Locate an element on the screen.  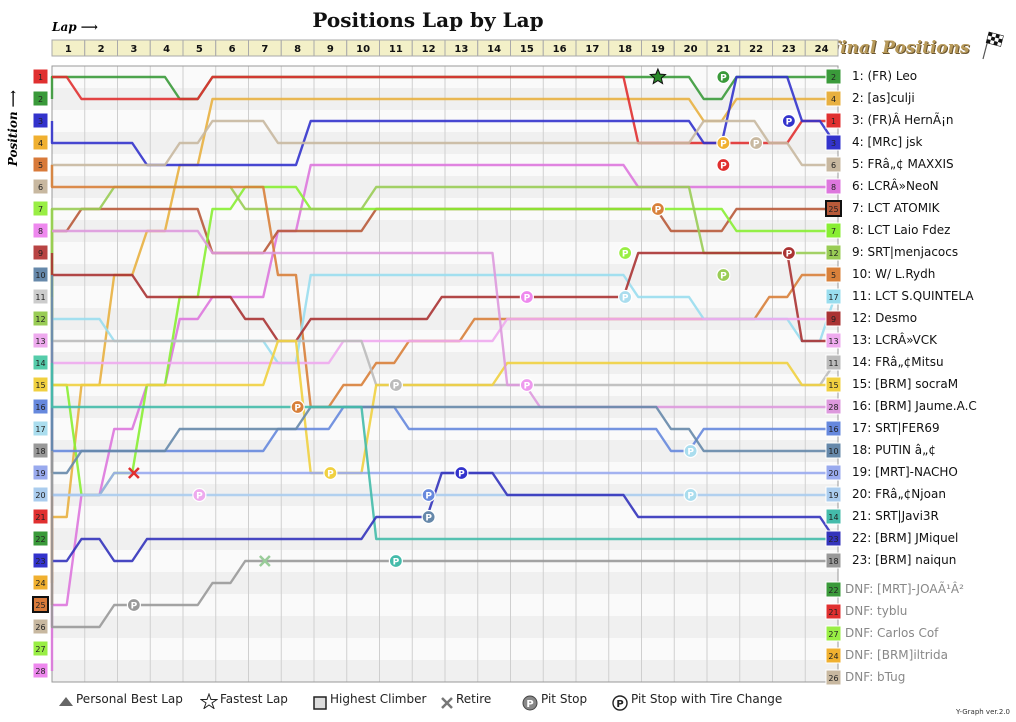
lap-tick-label: 10 is located at coordinates (363, 49).